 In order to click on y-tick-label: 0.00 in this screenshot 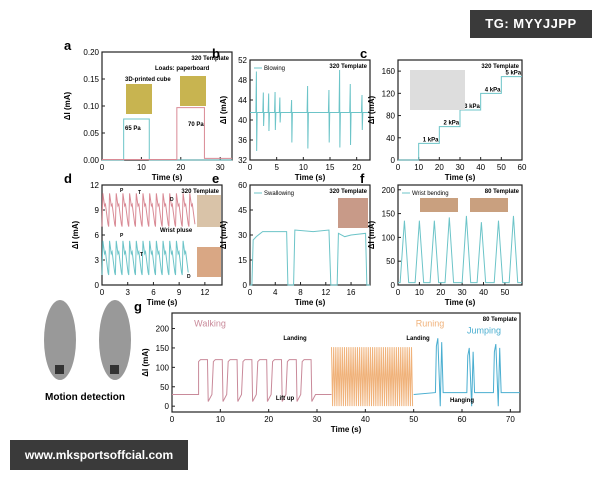, I will do `click(91, 160)`.